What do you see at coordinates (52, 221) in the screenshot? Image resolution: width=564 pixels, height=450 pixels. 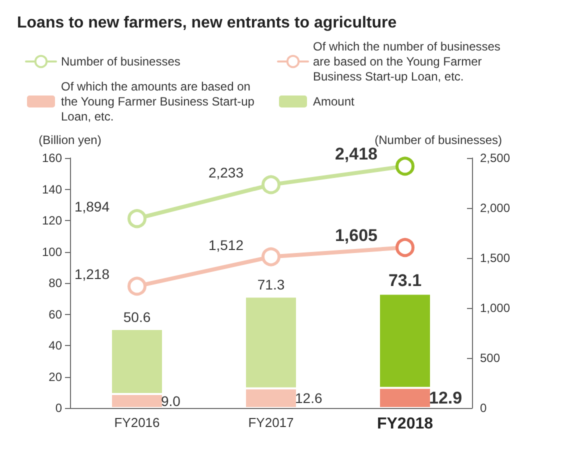 I see `y-tick-label: 120` at bounding box center [52, 221].